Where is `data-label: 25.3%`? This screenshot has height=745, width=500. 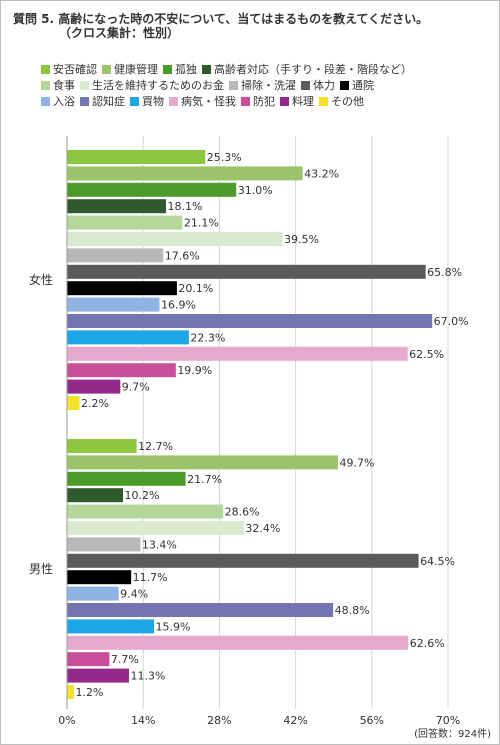
data-label: 25.3% is located at coordinates (224, 157).